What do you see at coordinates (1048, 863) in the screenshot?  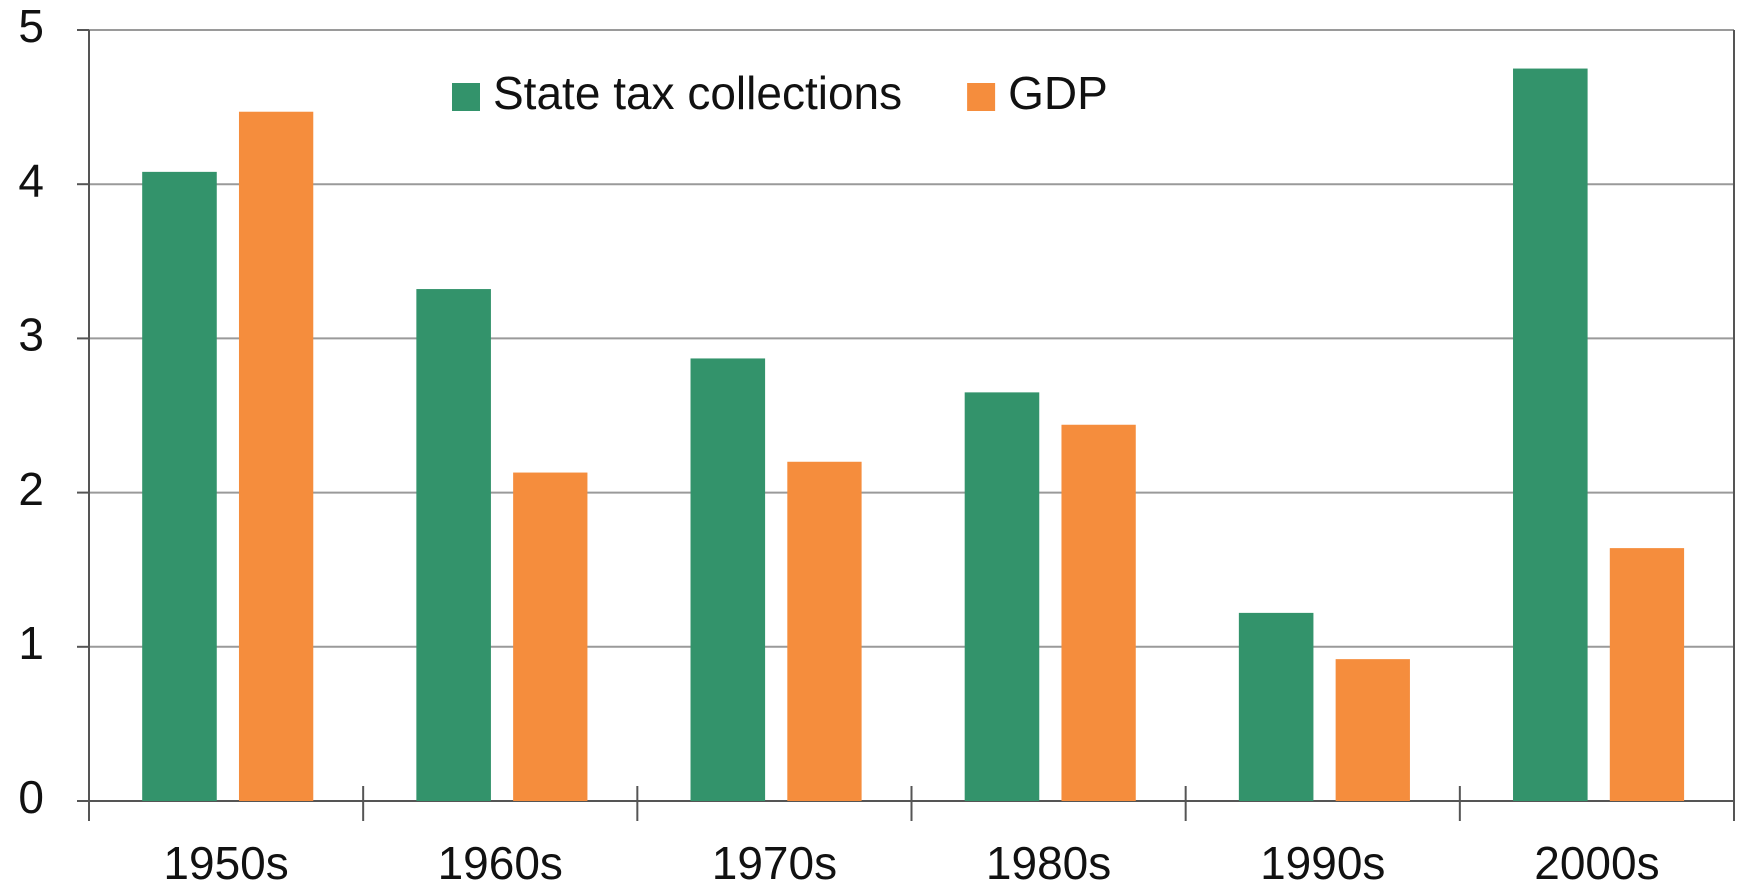 I see `x-tick-label: 1980s` at bounding box center [1048, 863].